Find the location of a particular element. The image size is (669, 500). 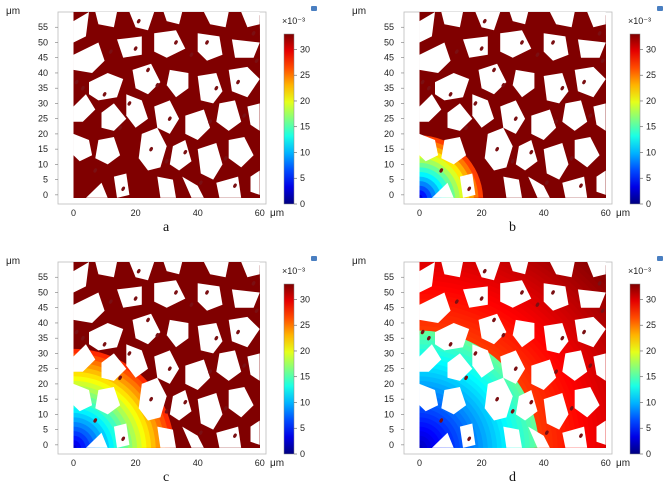

y-tick-label: 0 is located at coordinates (45, 445).